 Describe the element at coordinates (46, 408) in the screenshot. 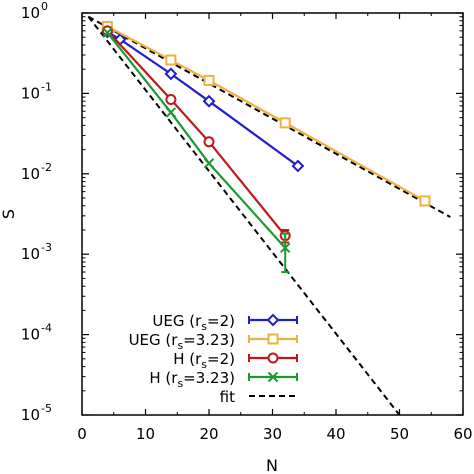

I see `y-tick-exponent: -5` at that location.